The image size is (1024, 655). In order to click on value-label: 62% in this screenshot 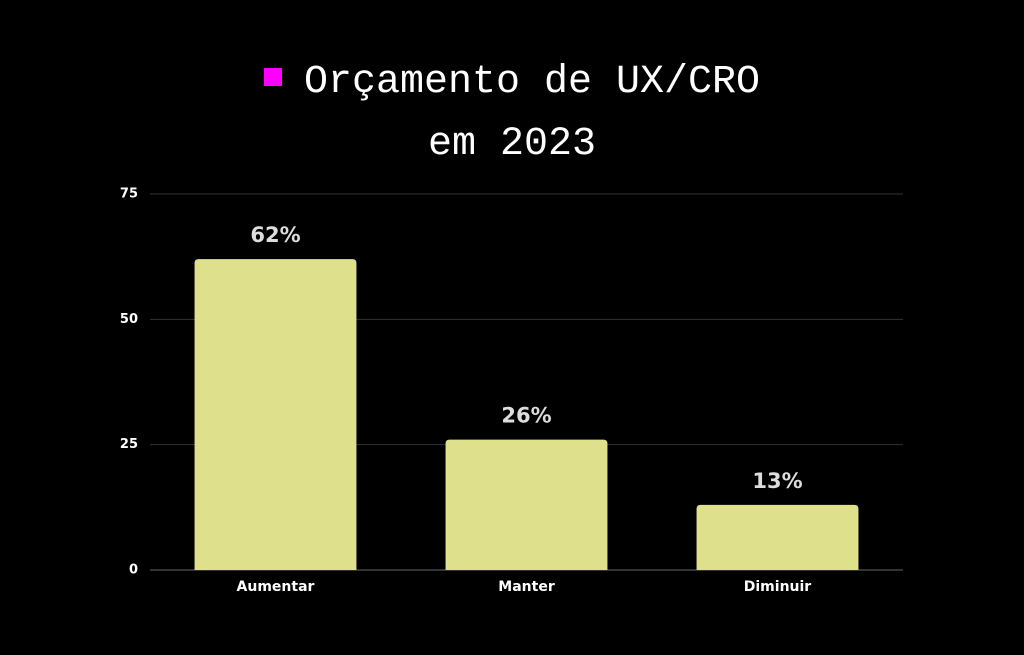, I will do `click(275, 235)`.